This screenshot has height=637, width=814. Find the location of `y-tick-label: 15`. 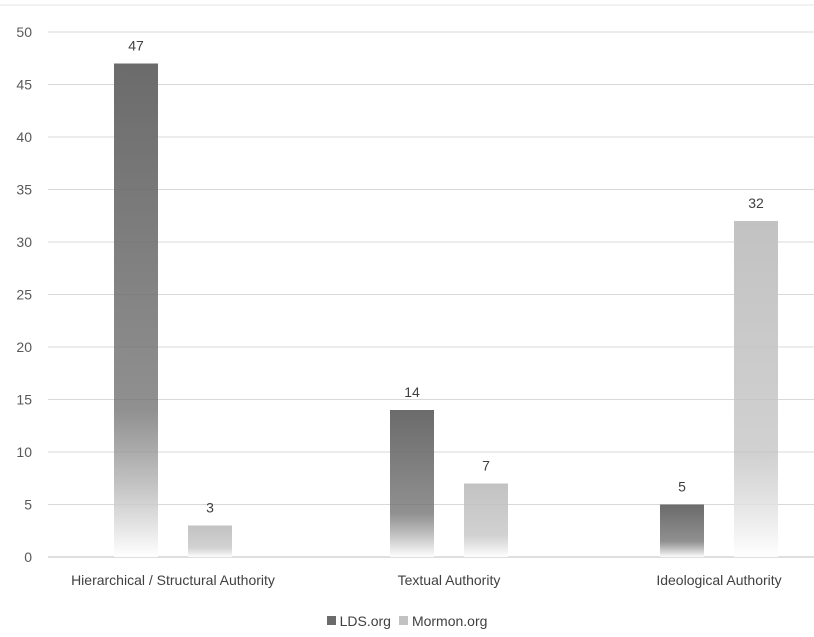

y-tick-label: 15 is located at coordinates (24, 400).